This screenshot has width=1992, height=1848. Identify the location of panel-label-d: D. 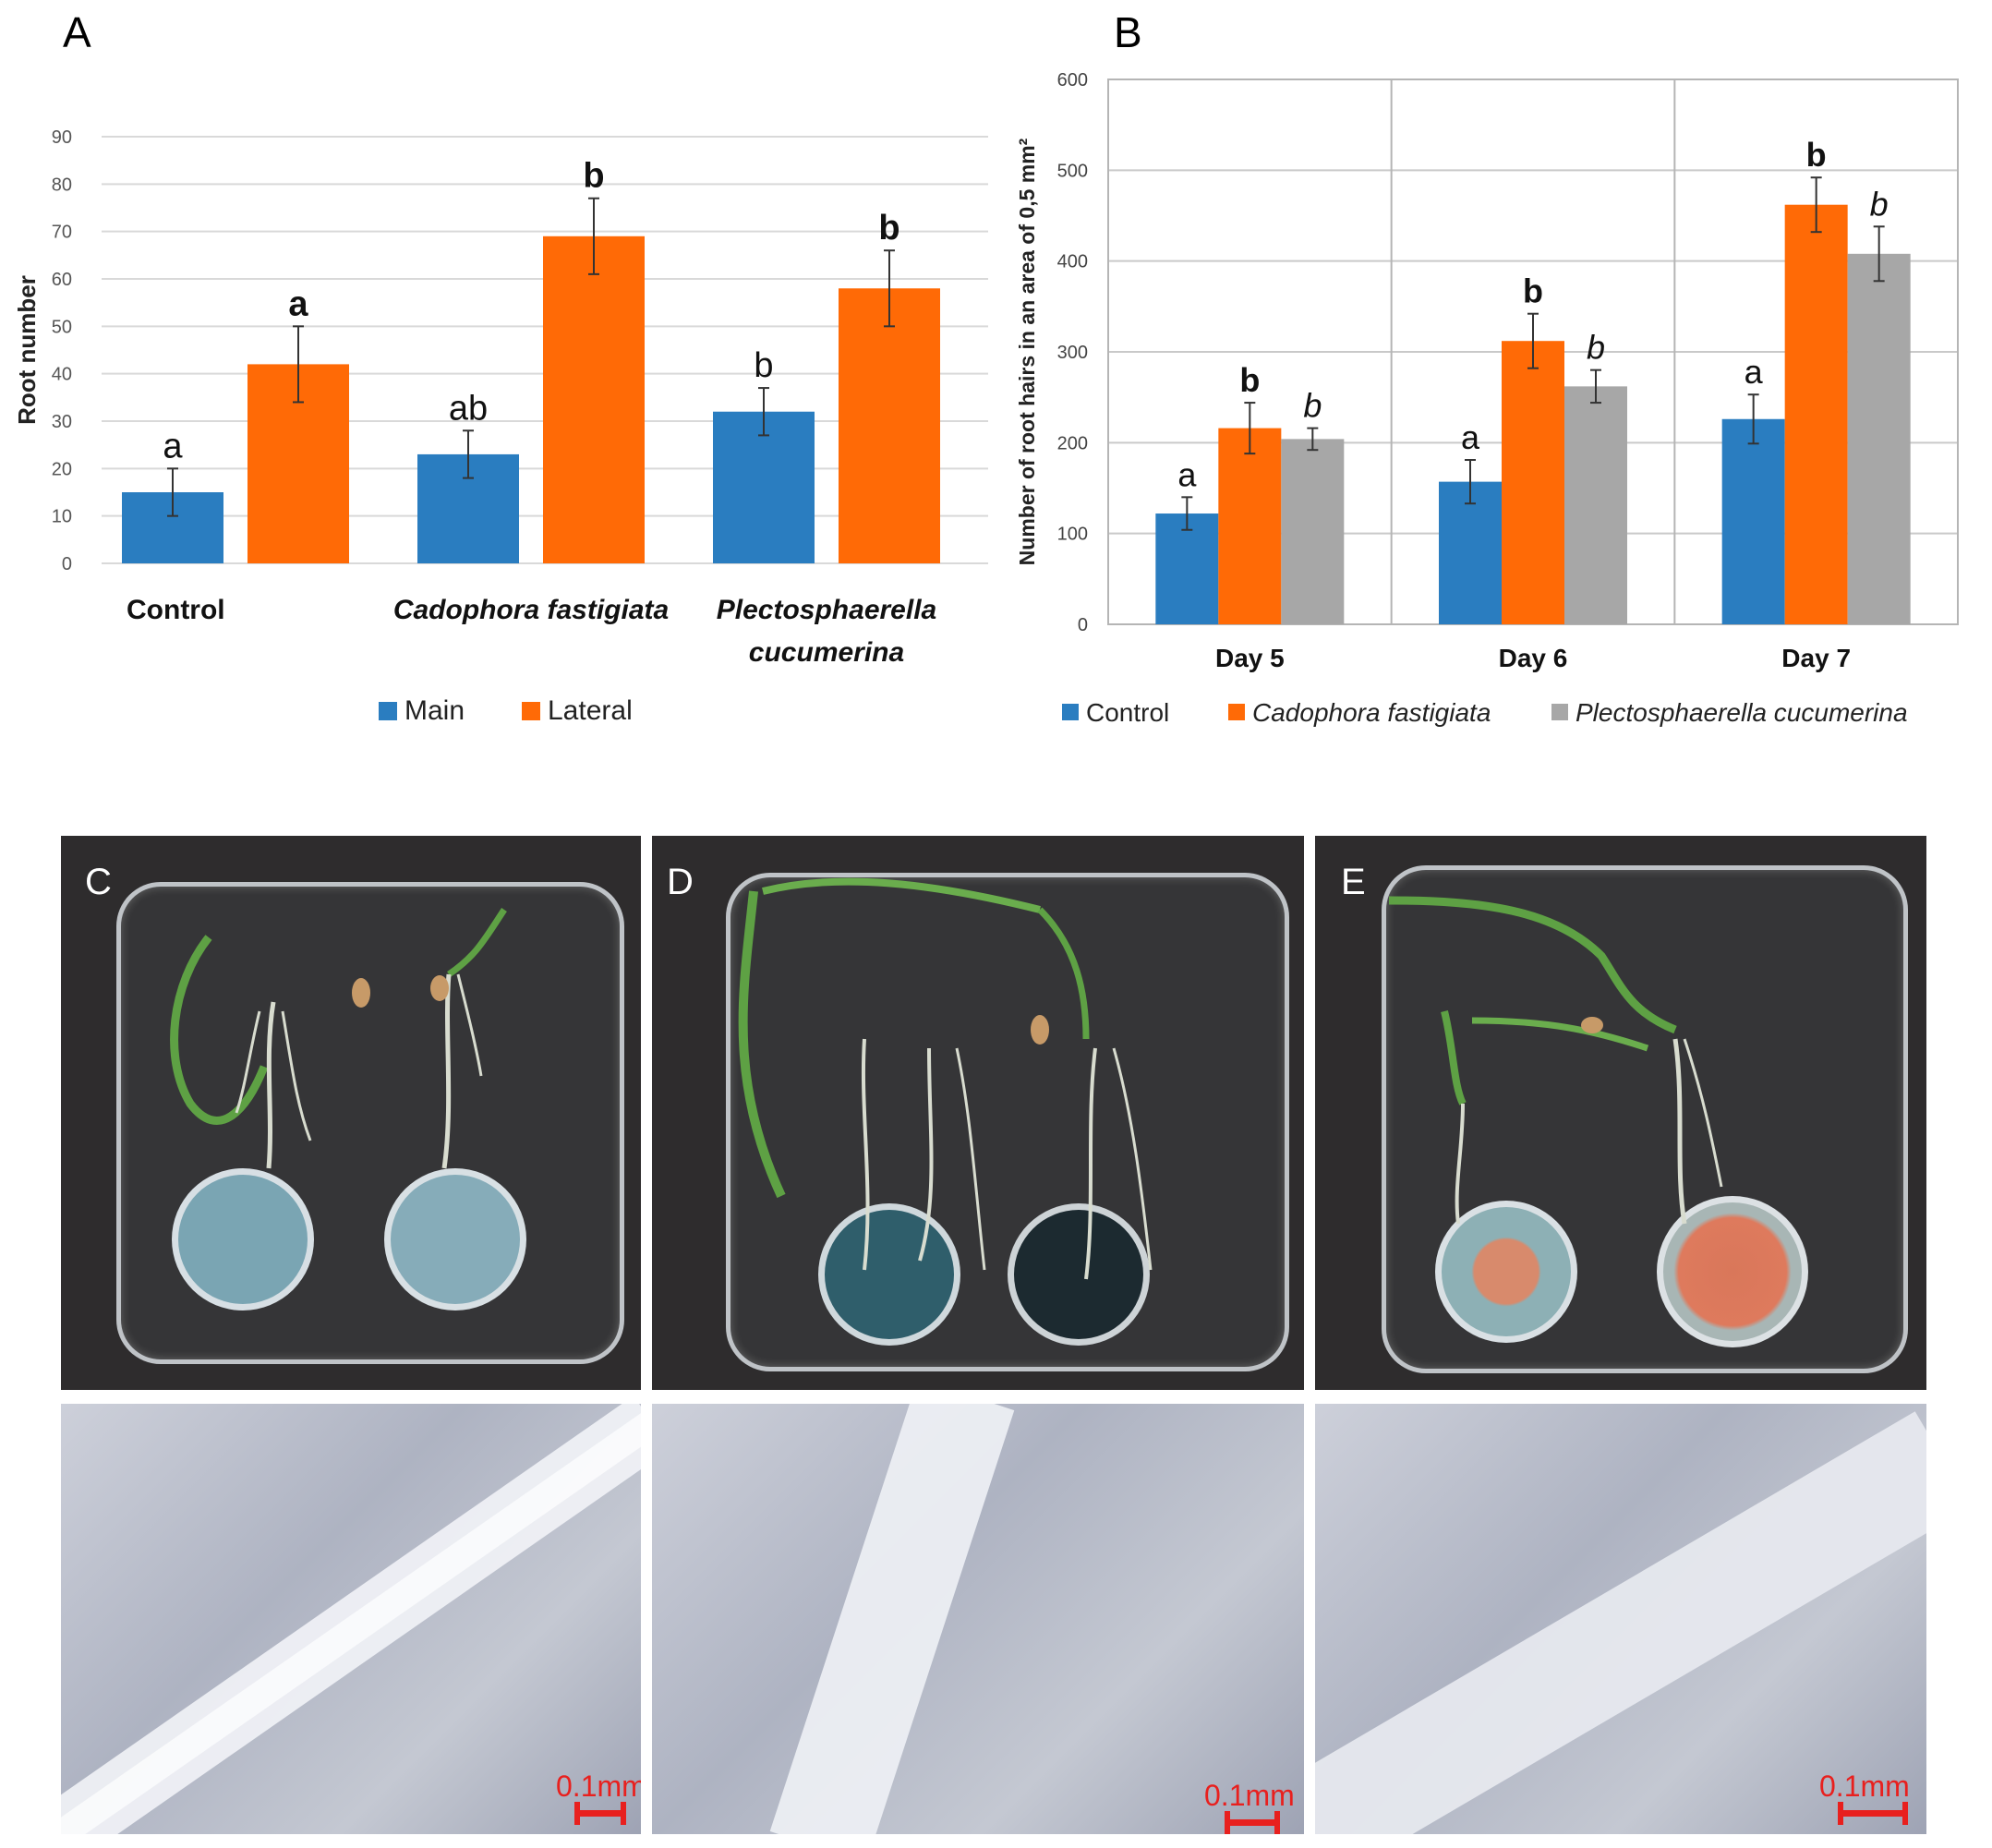
(680, 882).